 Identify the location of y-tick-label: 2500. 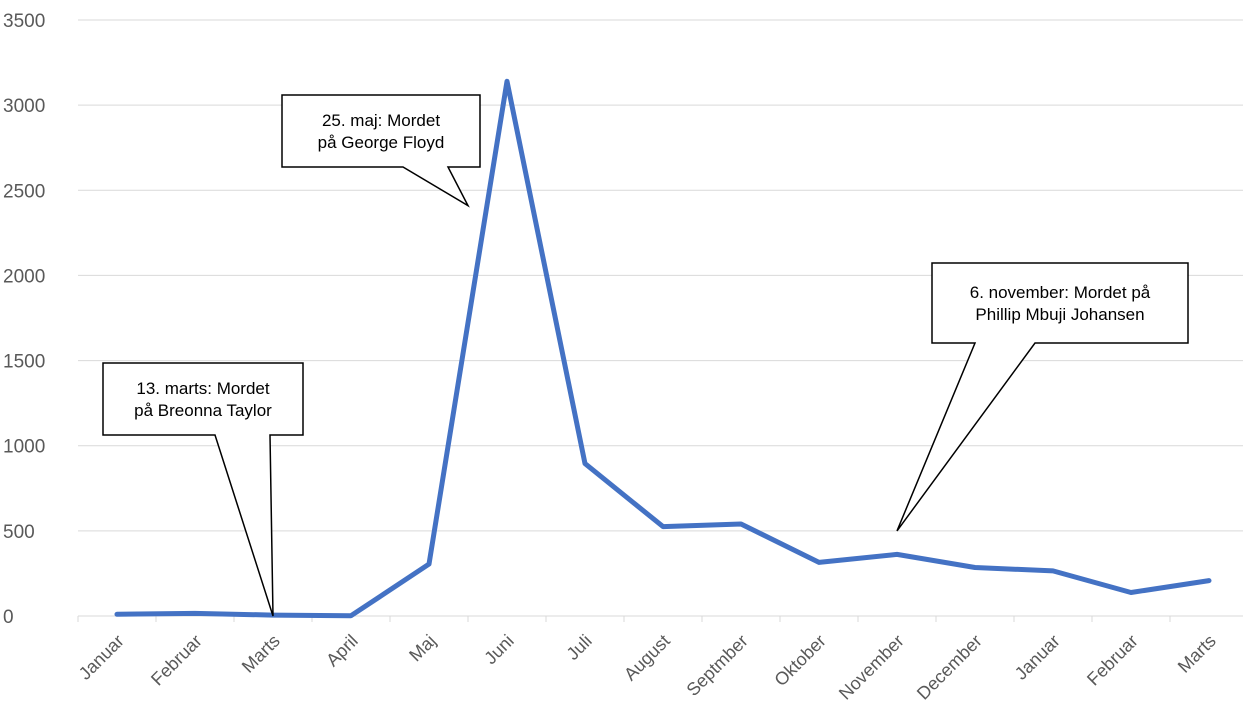
(24, 191).